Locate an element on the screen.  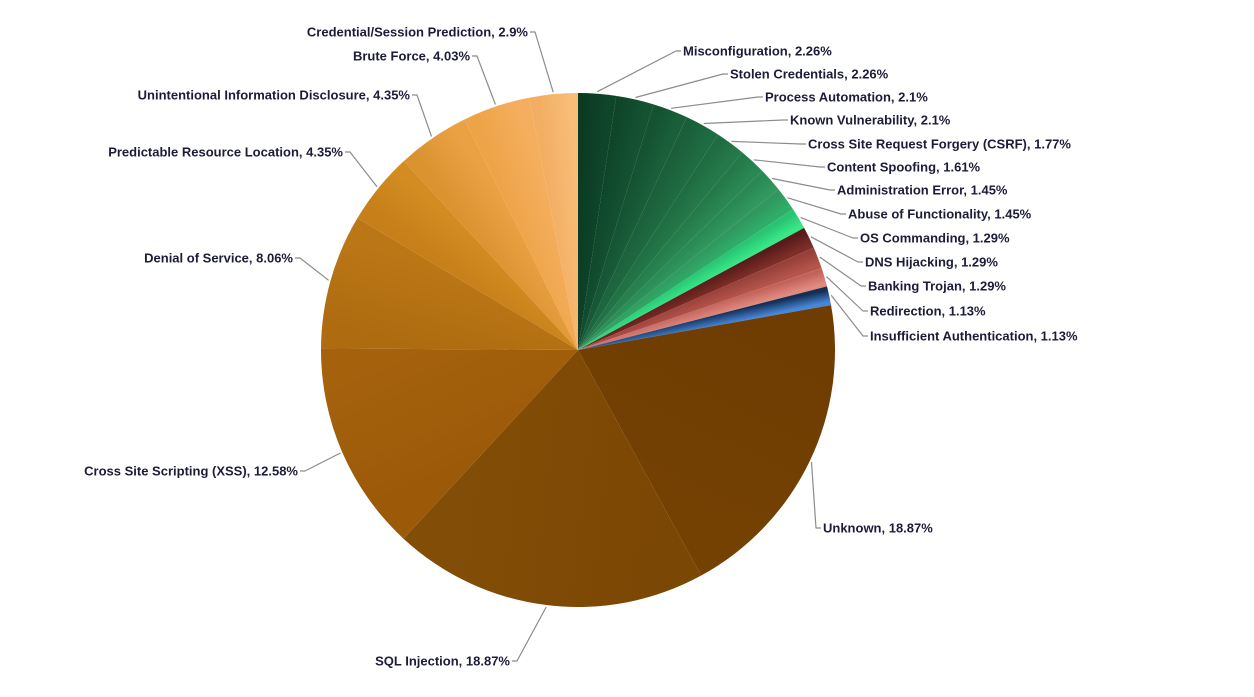
slice-label-stolen-credentials: Stolen Credentials, 2.26% is located at coordinates (809, 74).